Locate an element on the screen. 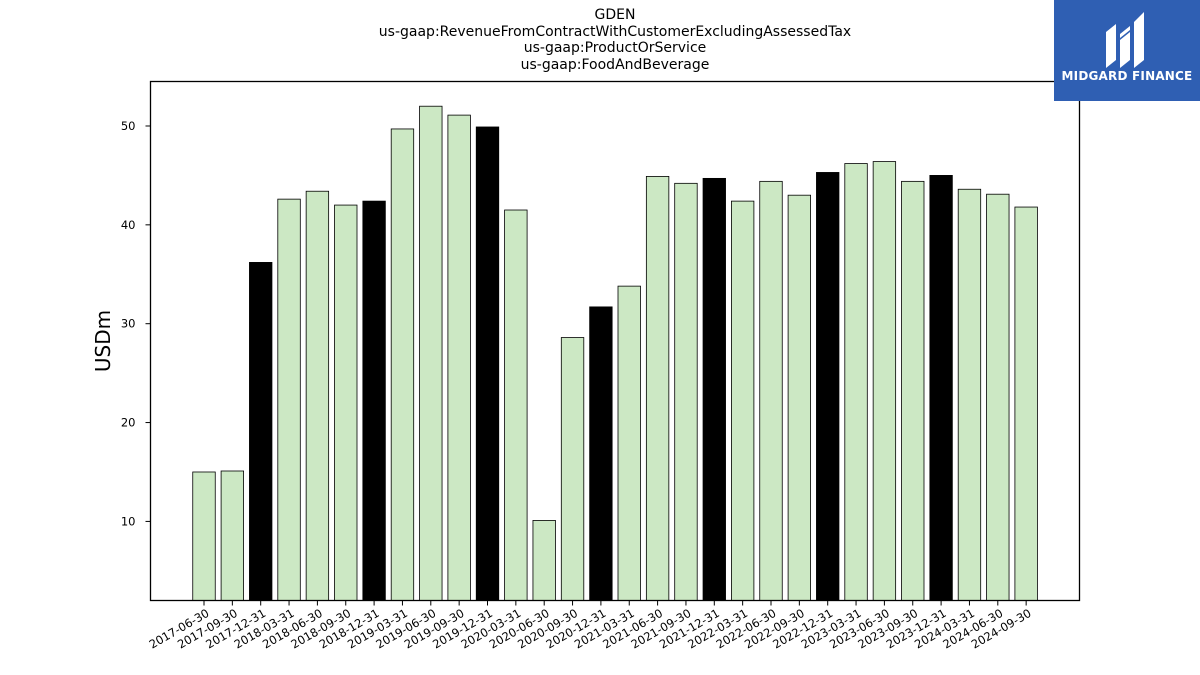 The height and width of the screenshot is (675, 1200). chart-title-line-4: us-gaap:FoodAndBeverage is located at coordinates (615, 64).